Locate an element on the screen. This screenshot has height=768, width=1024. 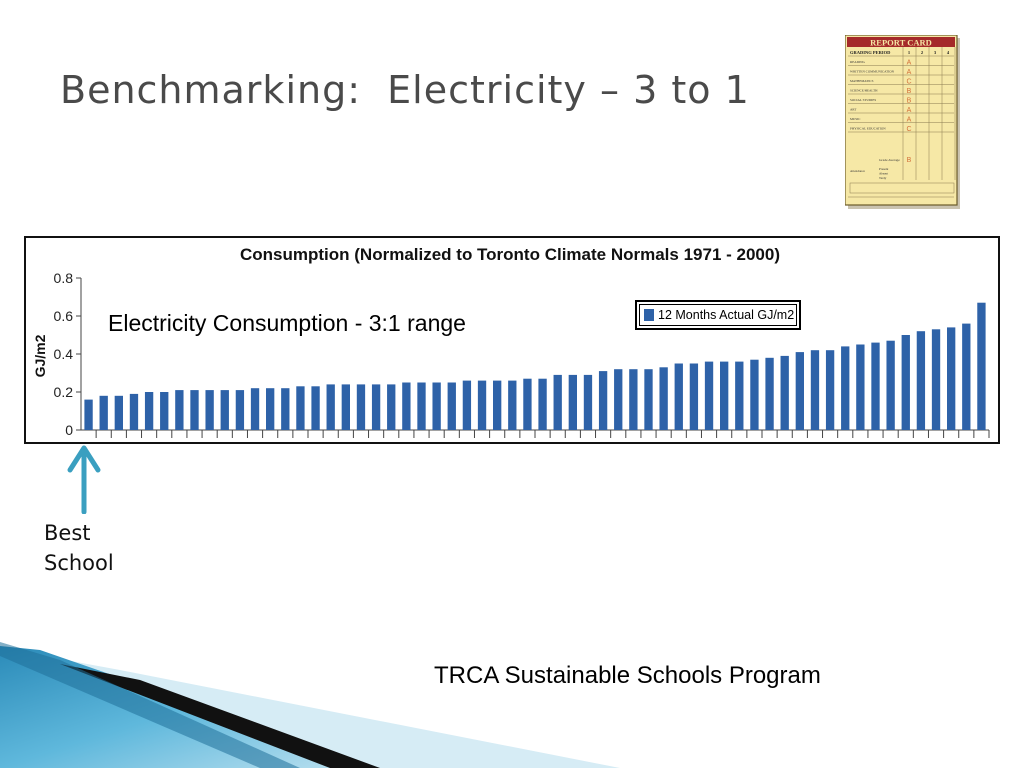
report-card-attendance-row: Tardy is located at coordinates (883, 178).